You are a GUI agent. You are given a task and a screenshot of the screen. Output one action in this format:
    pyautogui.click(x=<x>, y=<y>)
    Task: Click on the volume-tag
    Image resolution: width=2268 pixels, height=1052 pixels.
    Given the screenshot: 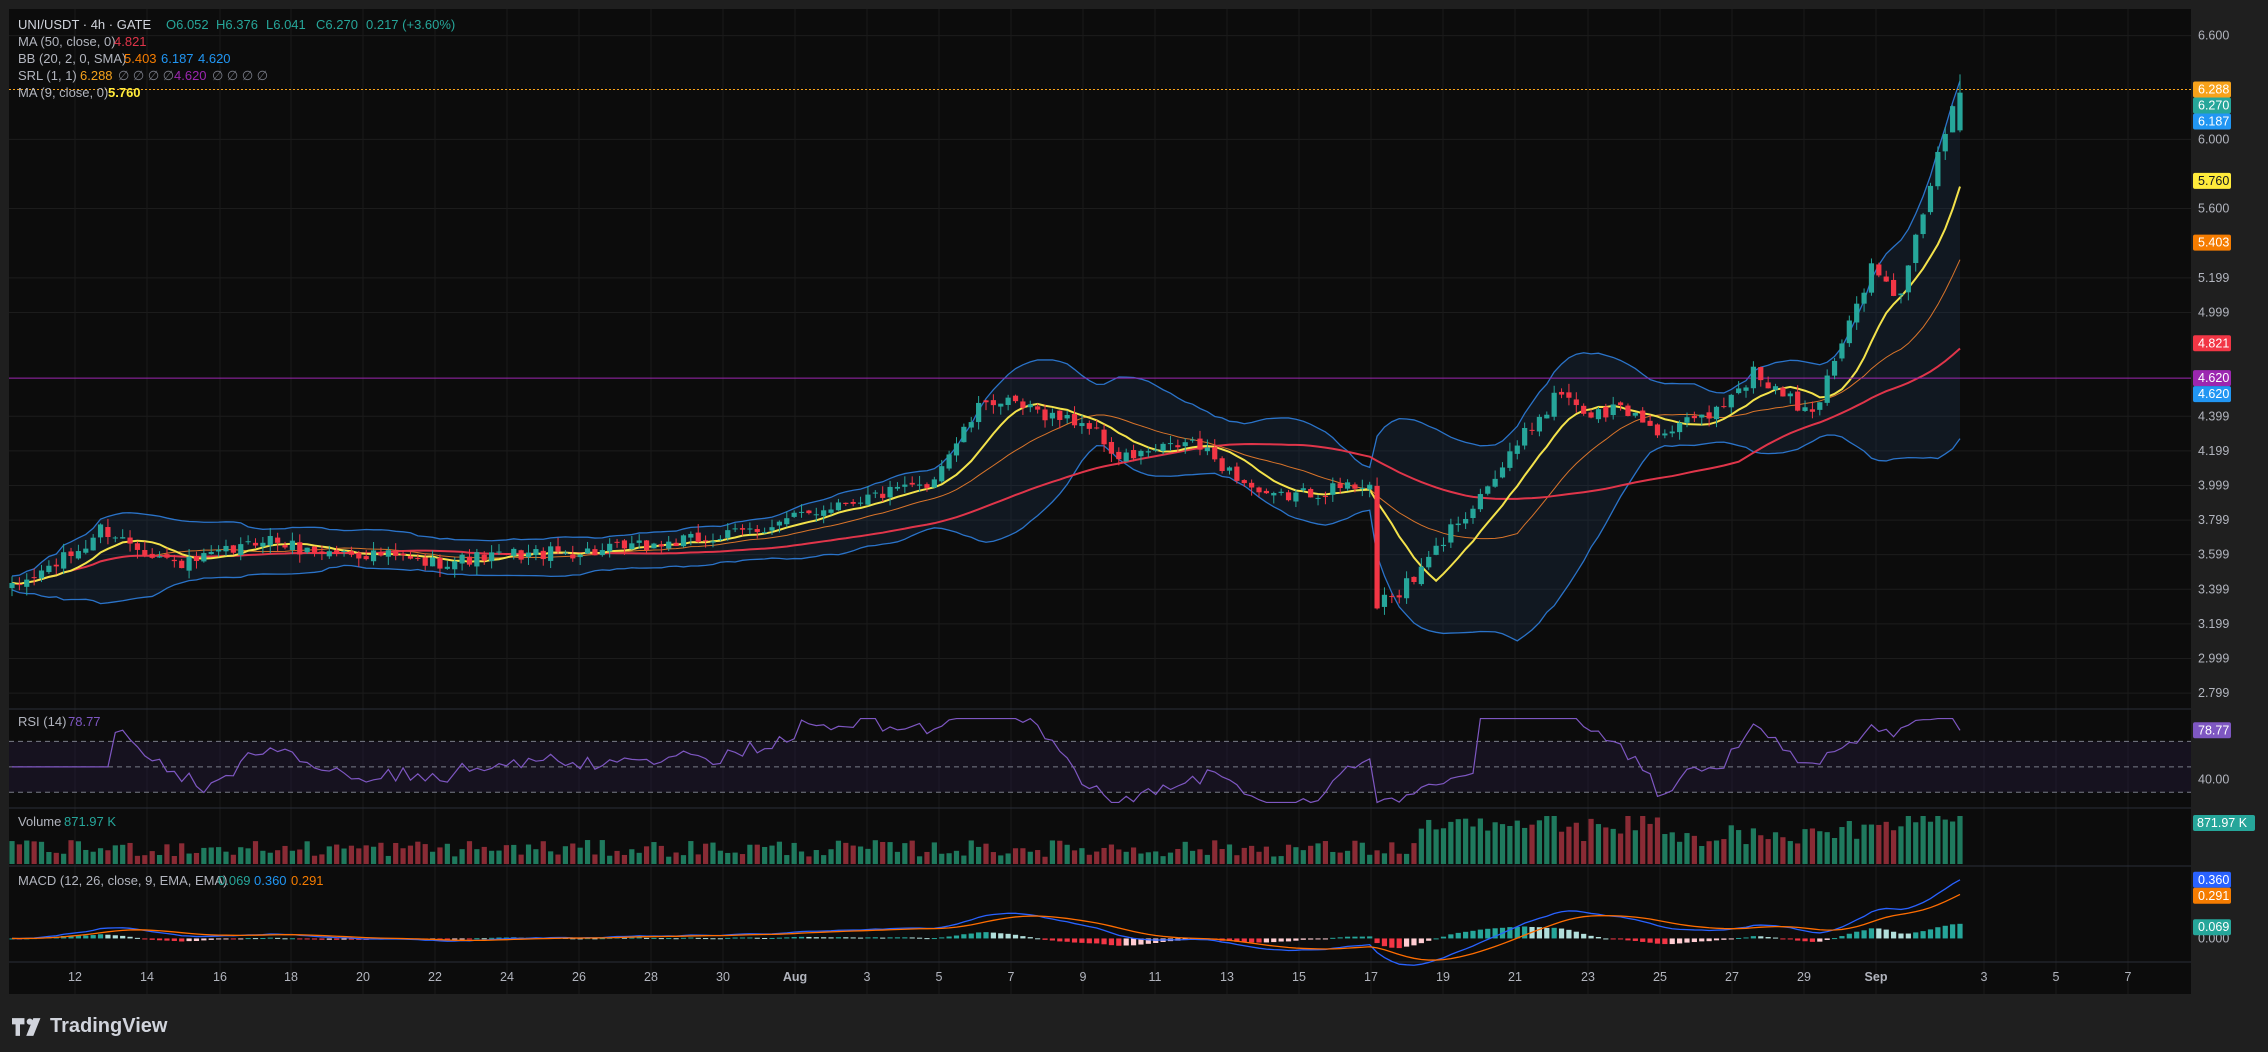 What is the action you would take?
    pyautogui.click(x=2224, y=823)
    